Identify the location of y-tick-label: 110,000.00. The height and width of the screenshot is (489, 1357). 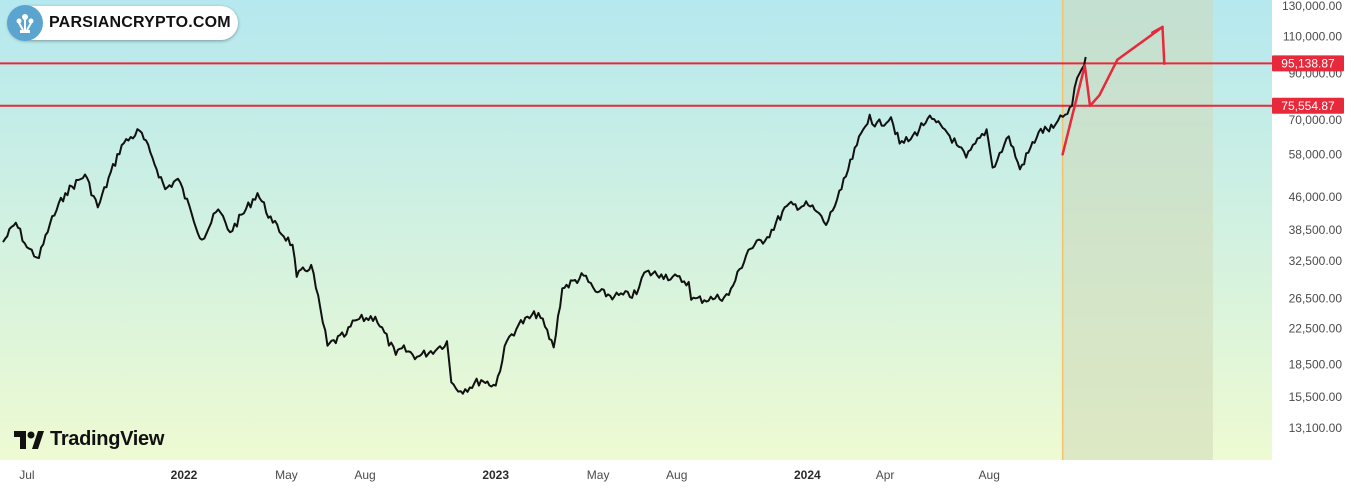
(1312, 37).